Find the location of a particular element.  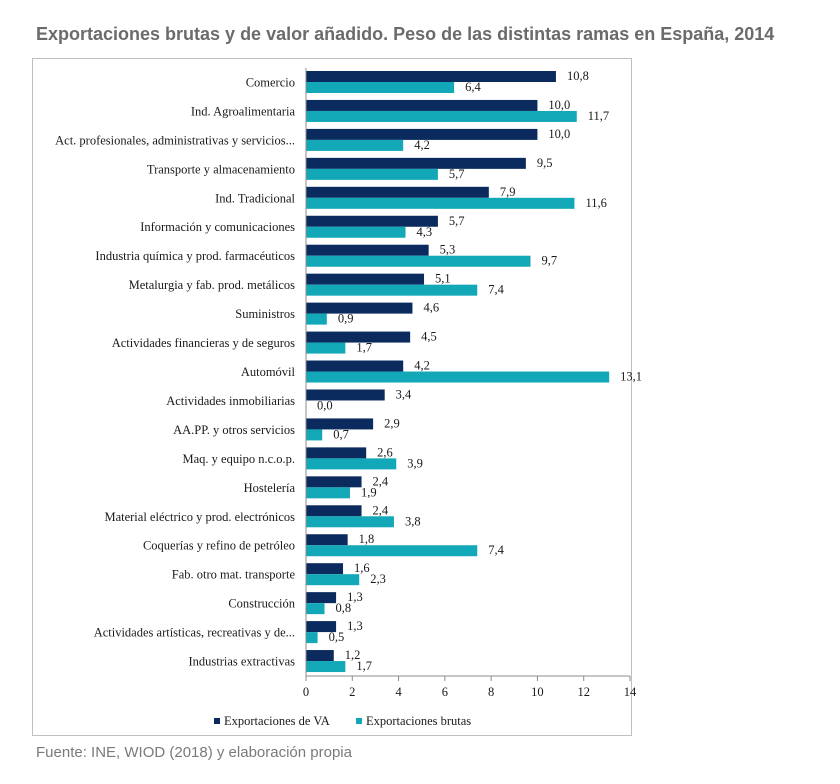

data-label: 9,5 is located at coordinates (545, 163).